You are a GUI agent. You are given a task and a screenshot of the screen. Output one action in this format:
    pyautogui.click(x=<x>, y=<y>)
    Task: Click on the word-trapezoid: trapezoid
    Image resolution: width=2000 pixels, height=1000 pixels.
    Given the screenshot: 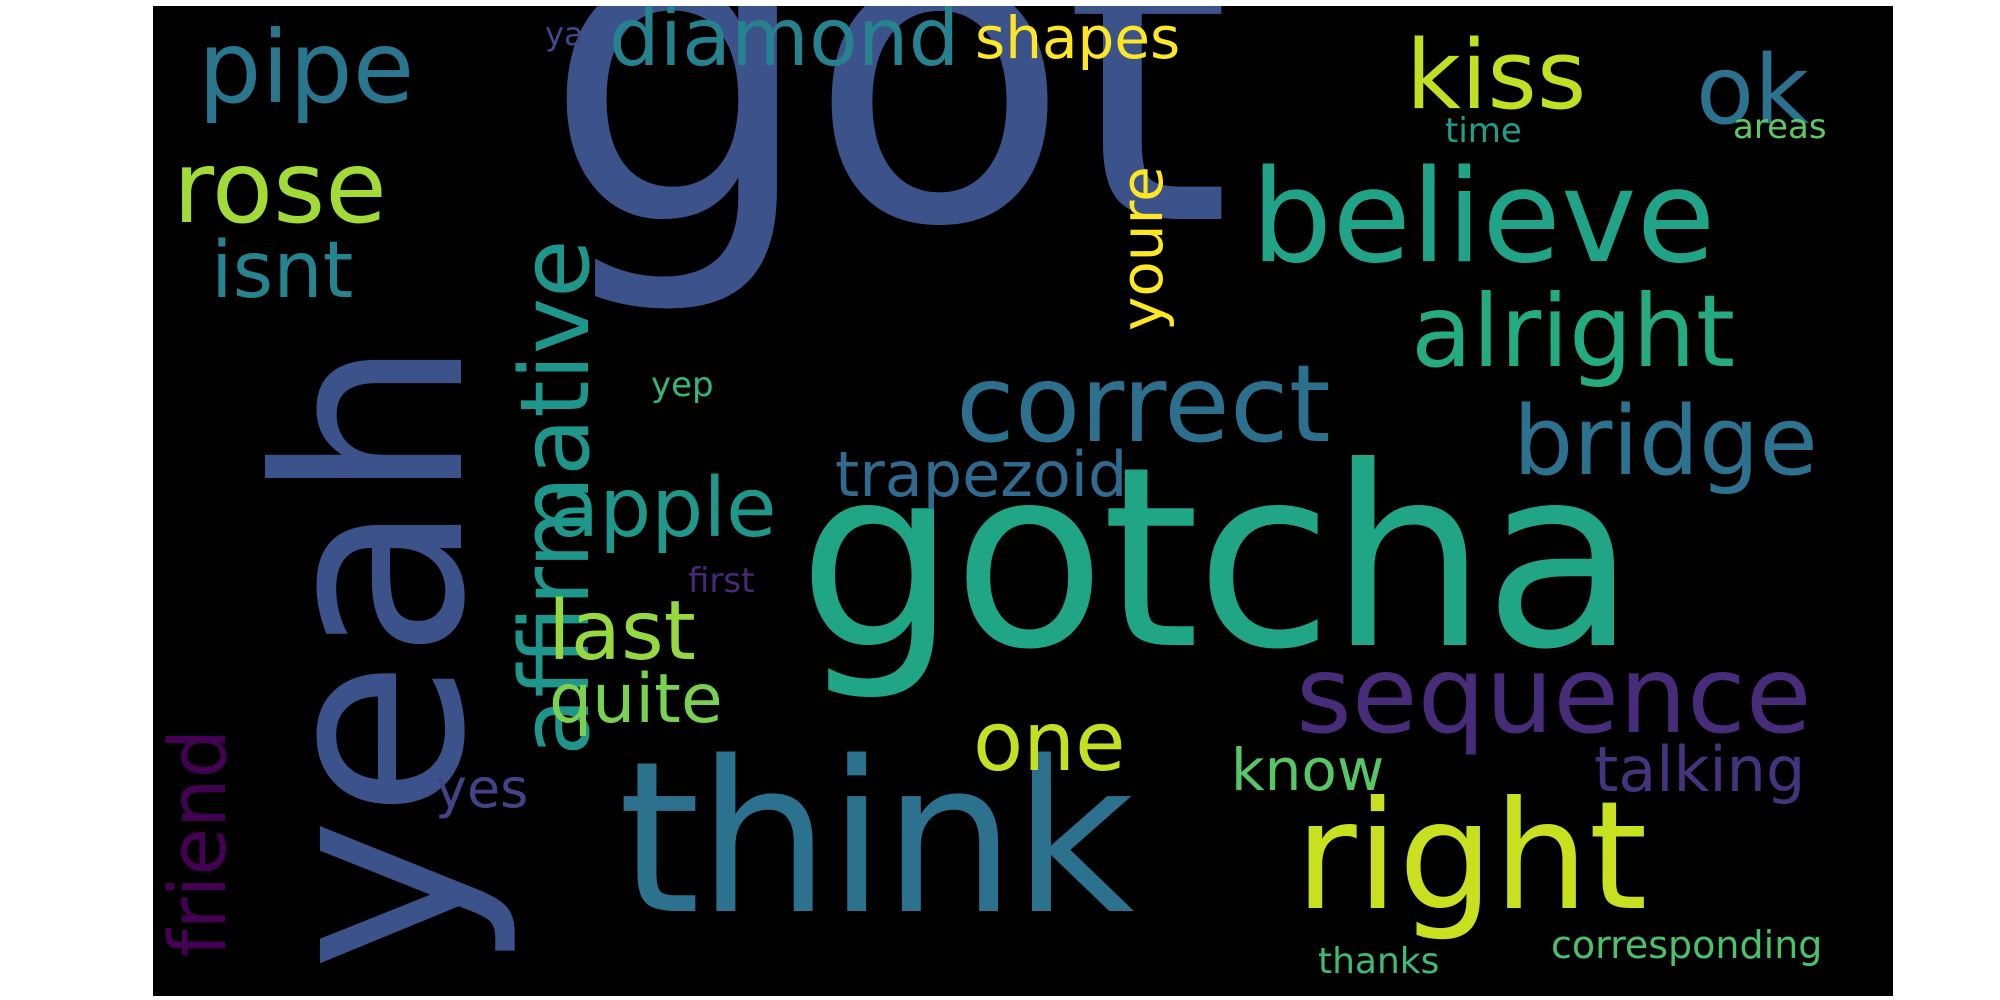 What is the action you would take?
    pyautogui.click(x=981, y=474)
    